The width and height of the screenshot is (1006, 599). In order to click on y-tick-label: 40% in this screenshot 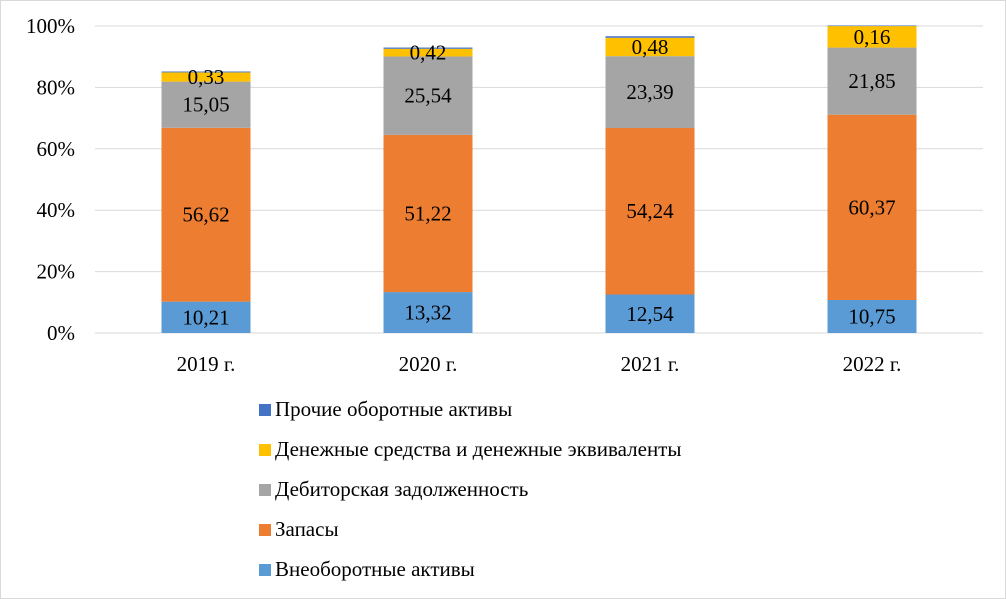, I will do `click(56, 210)`.